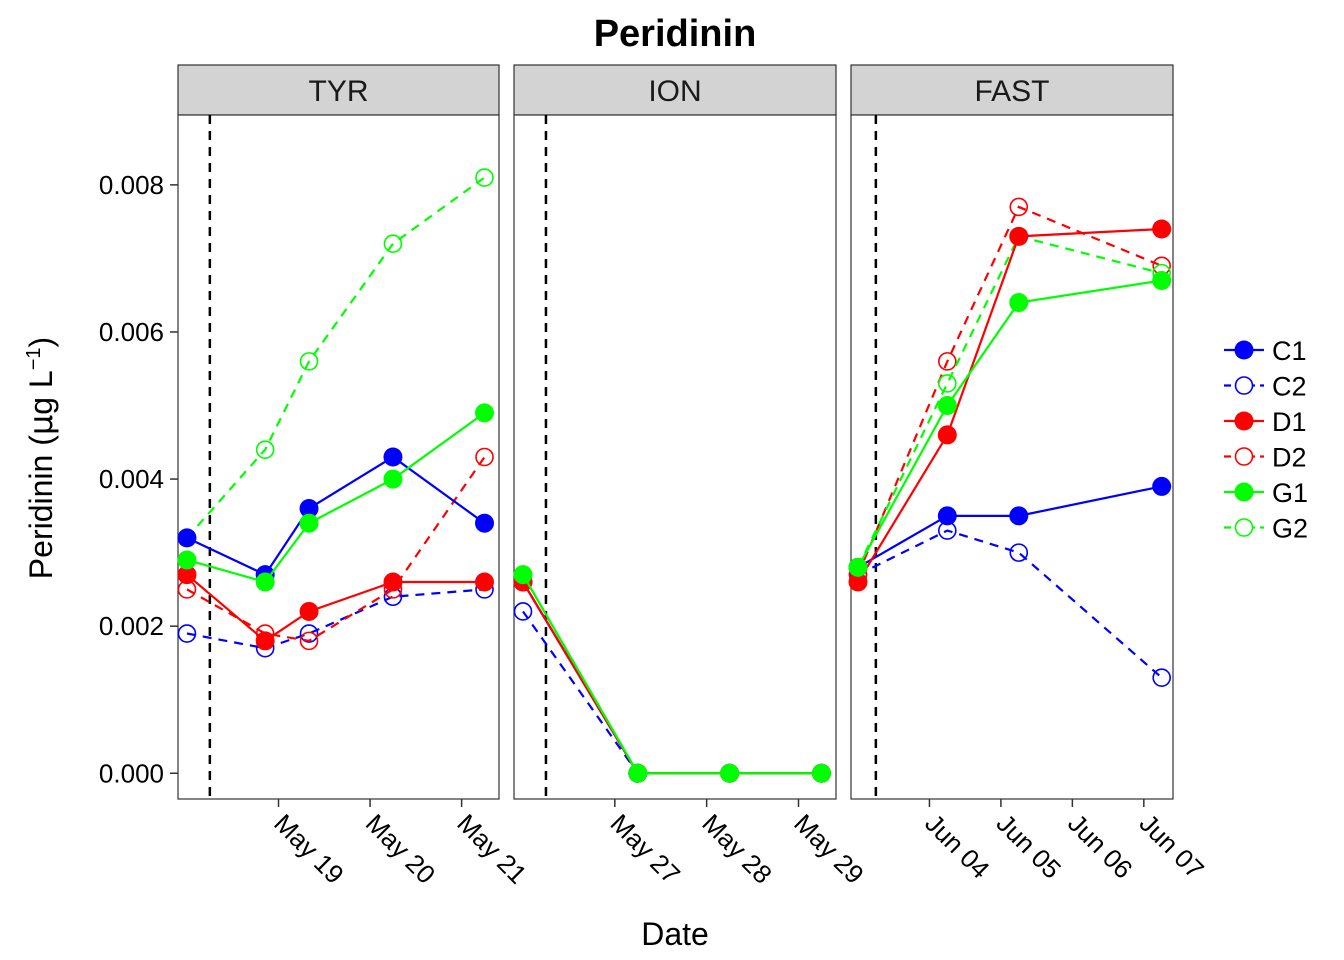 This screenshot has height=960, width=1344. I want to click on y-tick-label: 0.006, so click(131, 332).